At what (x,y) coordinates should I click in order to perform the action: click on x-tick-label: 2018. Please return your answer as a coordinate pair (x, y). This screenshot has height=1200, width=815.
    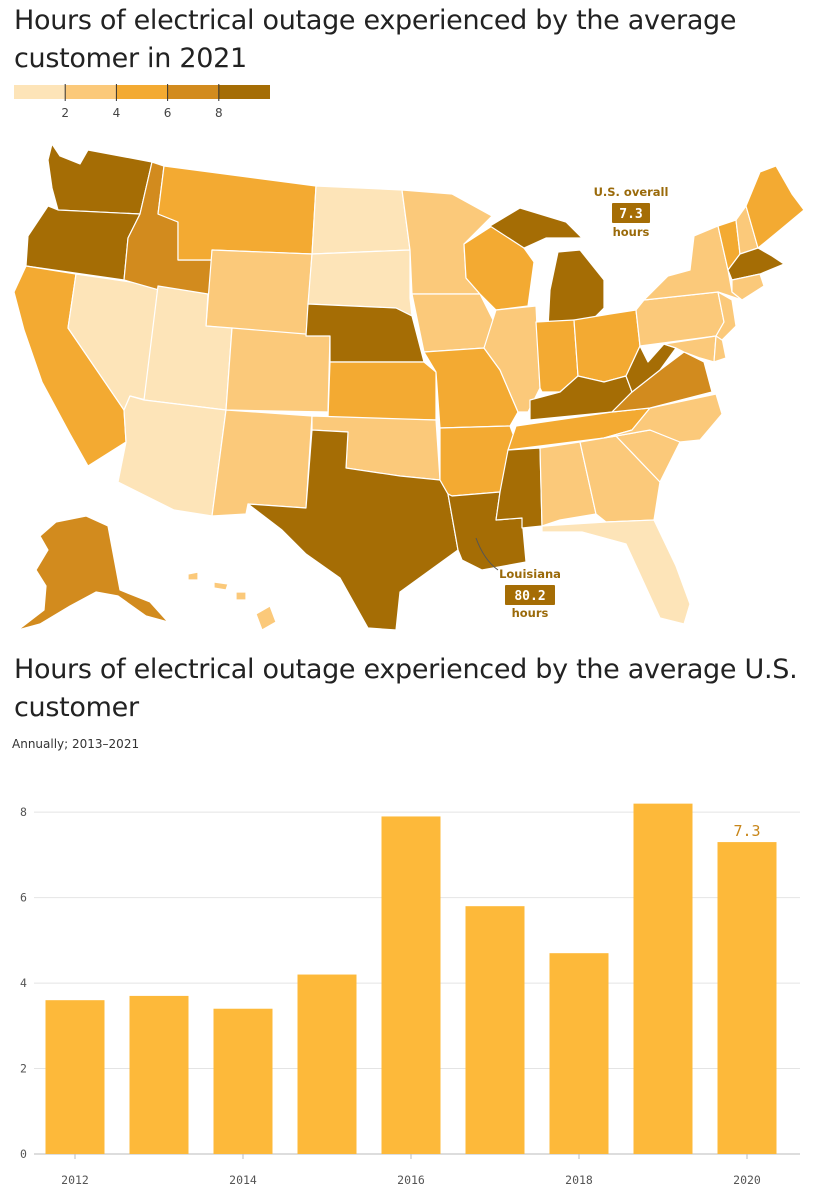
    Looking at the image, I should click on (579, 1180).